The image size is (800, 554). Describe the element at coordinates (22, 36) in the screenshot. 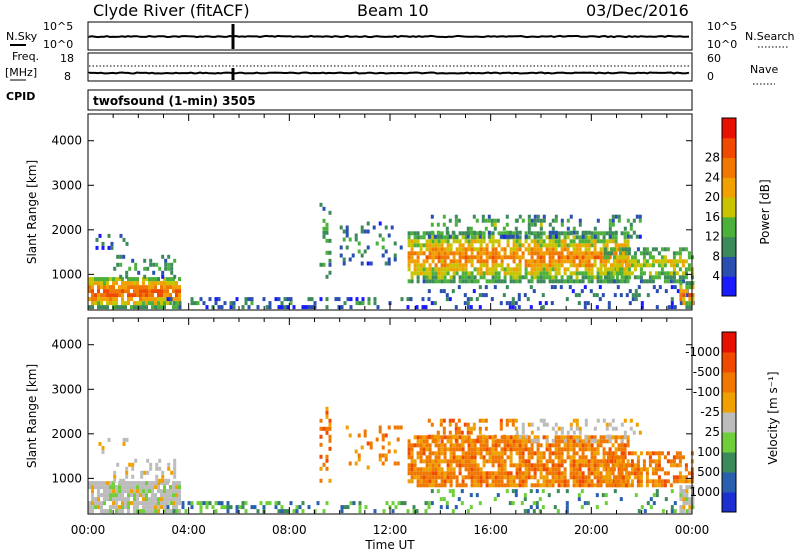

I see `nsky-label: N.Sky` at that location.